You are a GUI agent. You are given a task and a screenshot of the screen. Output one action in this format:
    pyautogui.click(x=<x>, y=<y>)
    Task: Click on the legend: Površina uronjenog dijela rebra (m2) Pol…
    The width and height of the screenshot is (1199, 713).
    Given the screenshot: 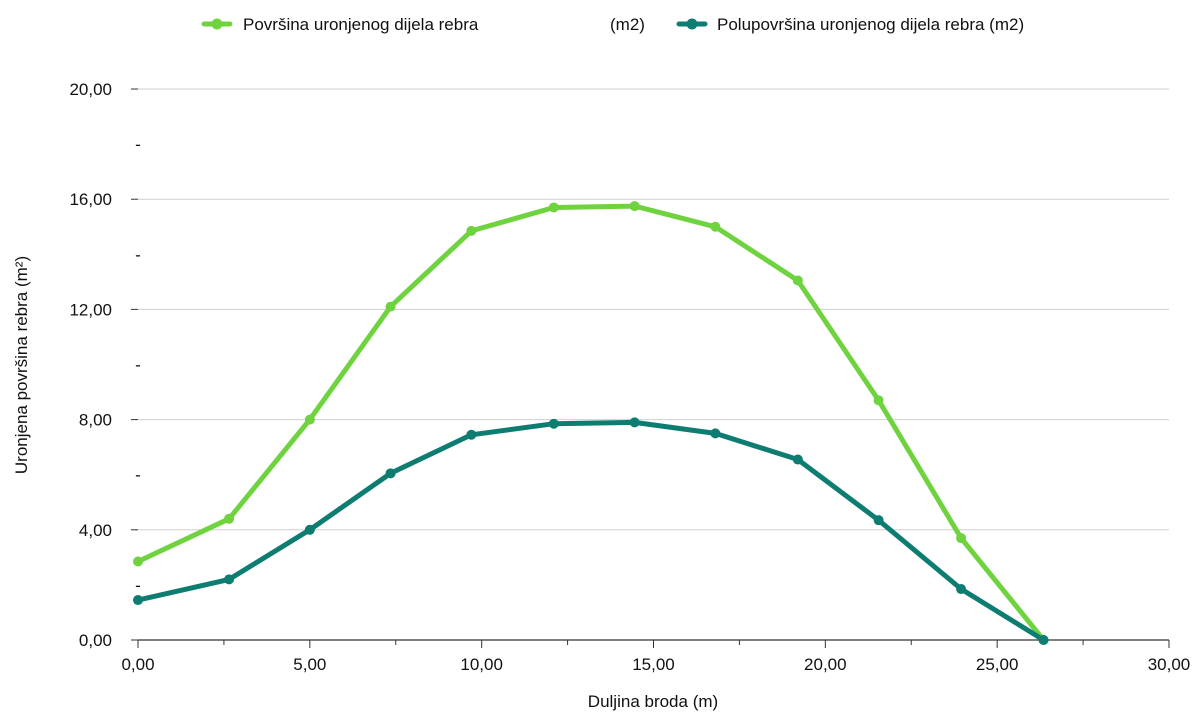 What is the action you would take?
    pyautogui.click(x=612, y=24)
    